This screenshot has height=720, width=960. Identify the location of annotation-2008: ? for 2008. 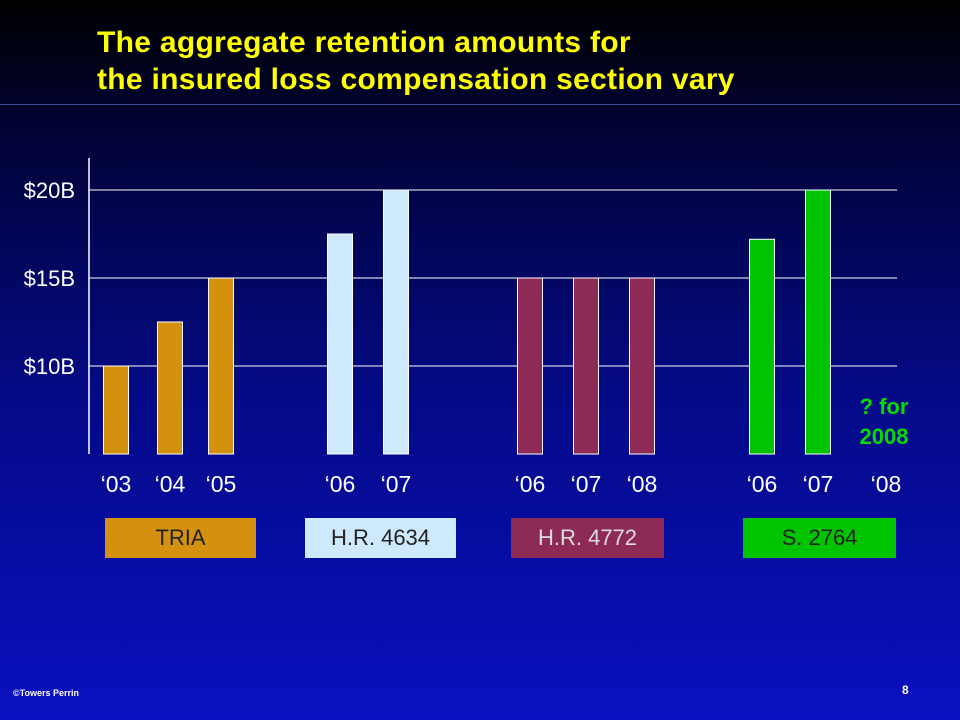
(884, 422).